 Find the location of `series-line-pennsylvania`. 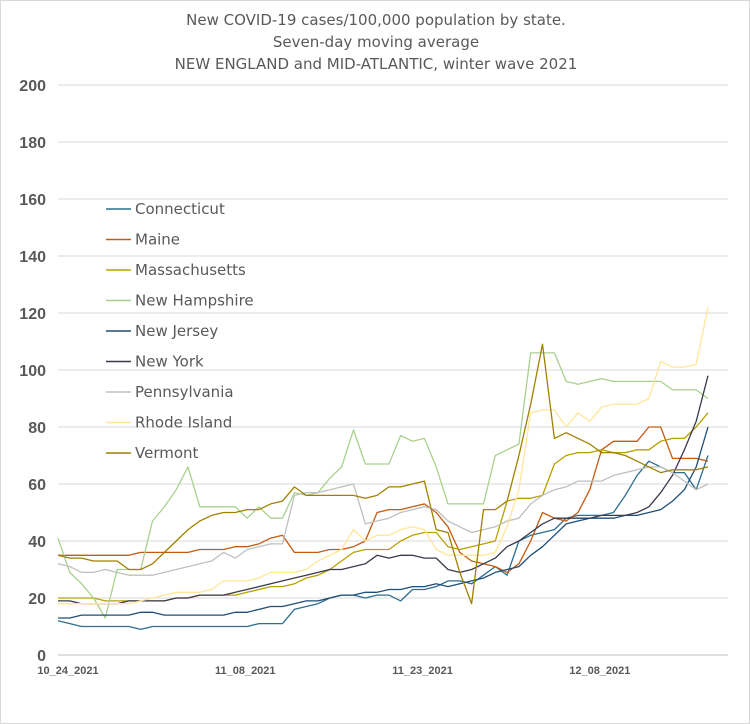

series-line-pennsylvania is located at coordinates (383, 521).